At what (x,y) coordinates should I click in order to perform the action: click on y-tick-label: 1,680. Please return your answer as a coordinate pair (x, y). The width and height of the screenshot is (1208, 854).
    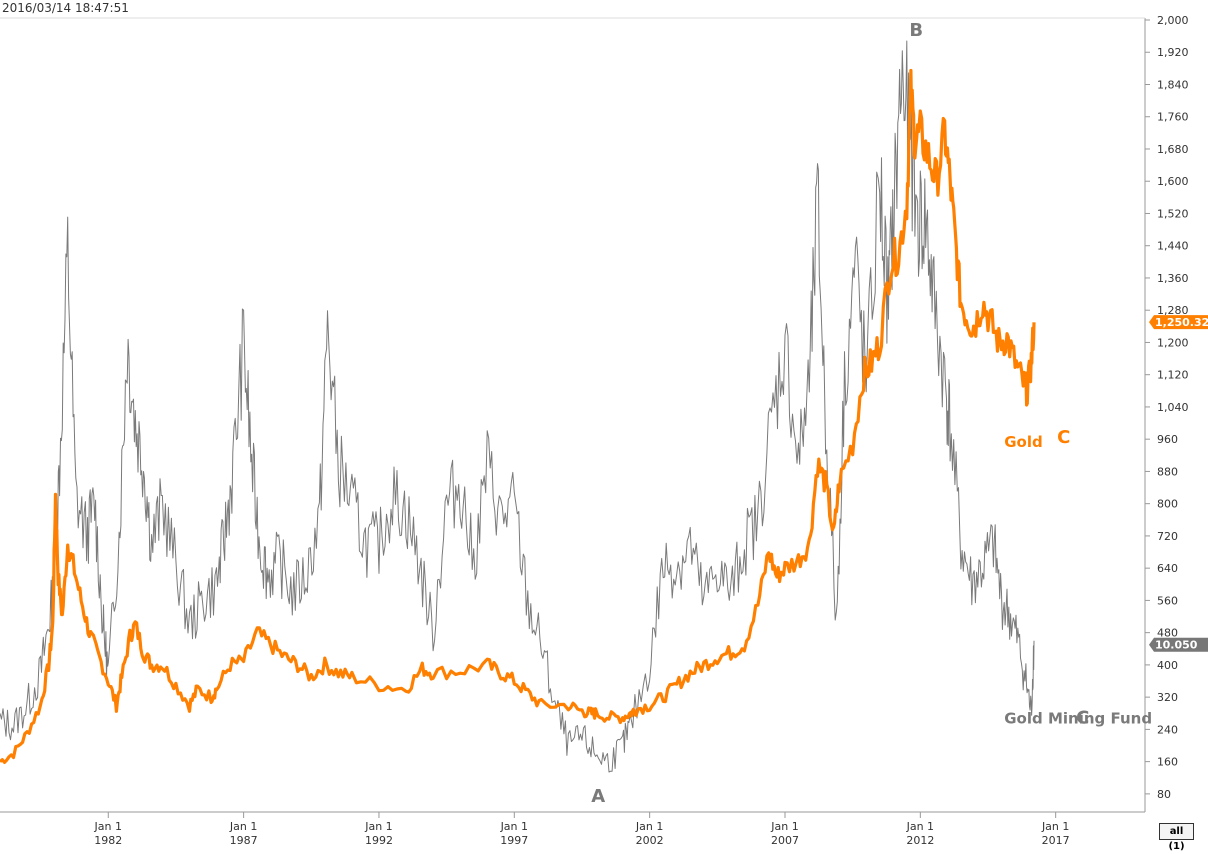
    Looking at the image, I should click on (1173, 149).